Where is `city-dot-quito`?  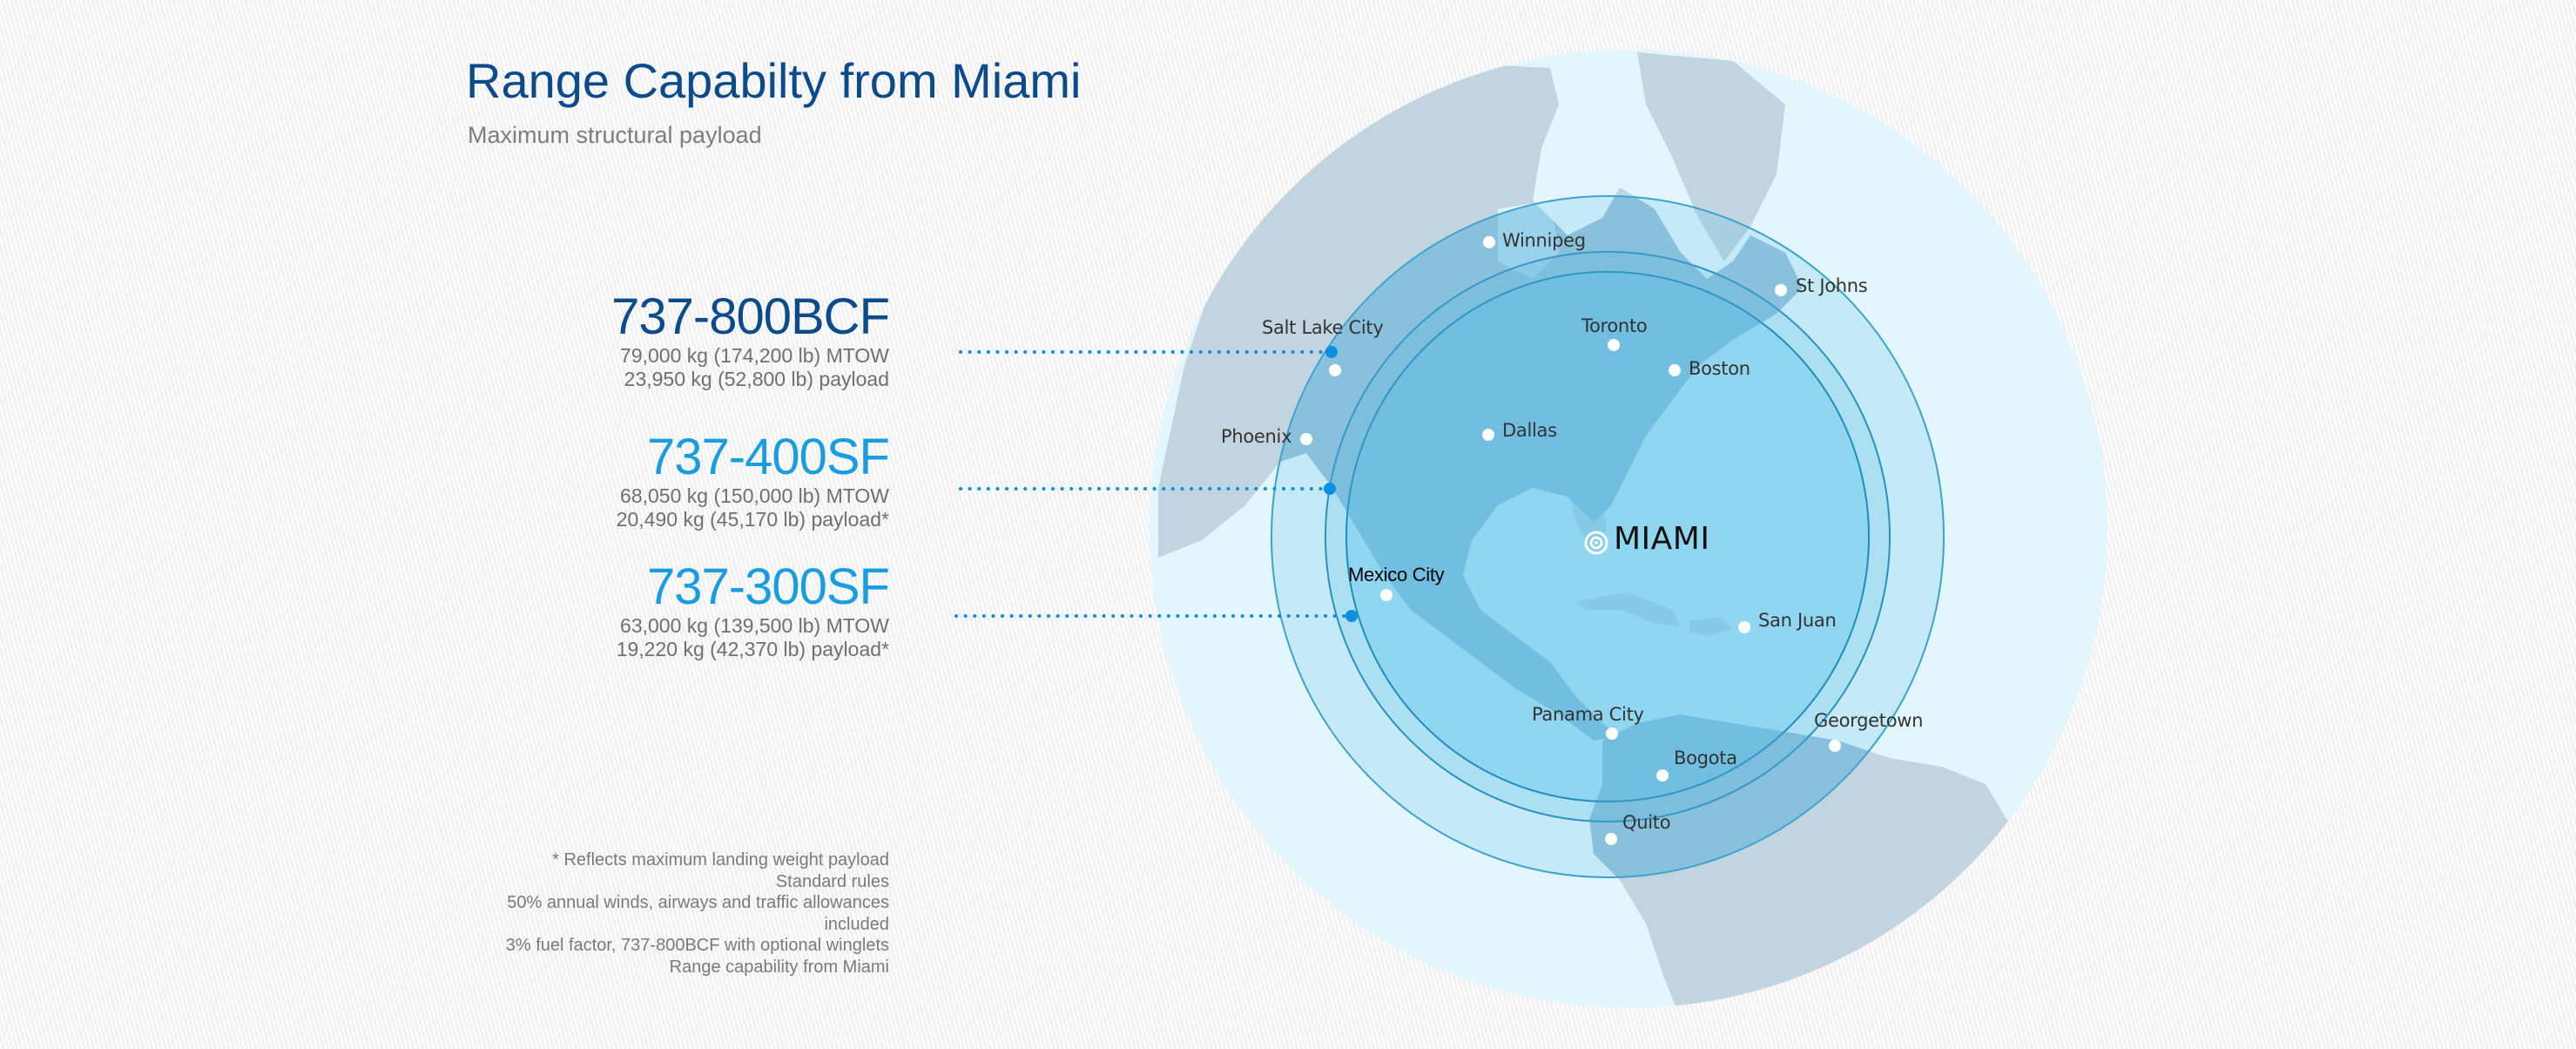
city-dot-quito is located at coordinates (1611, 839).